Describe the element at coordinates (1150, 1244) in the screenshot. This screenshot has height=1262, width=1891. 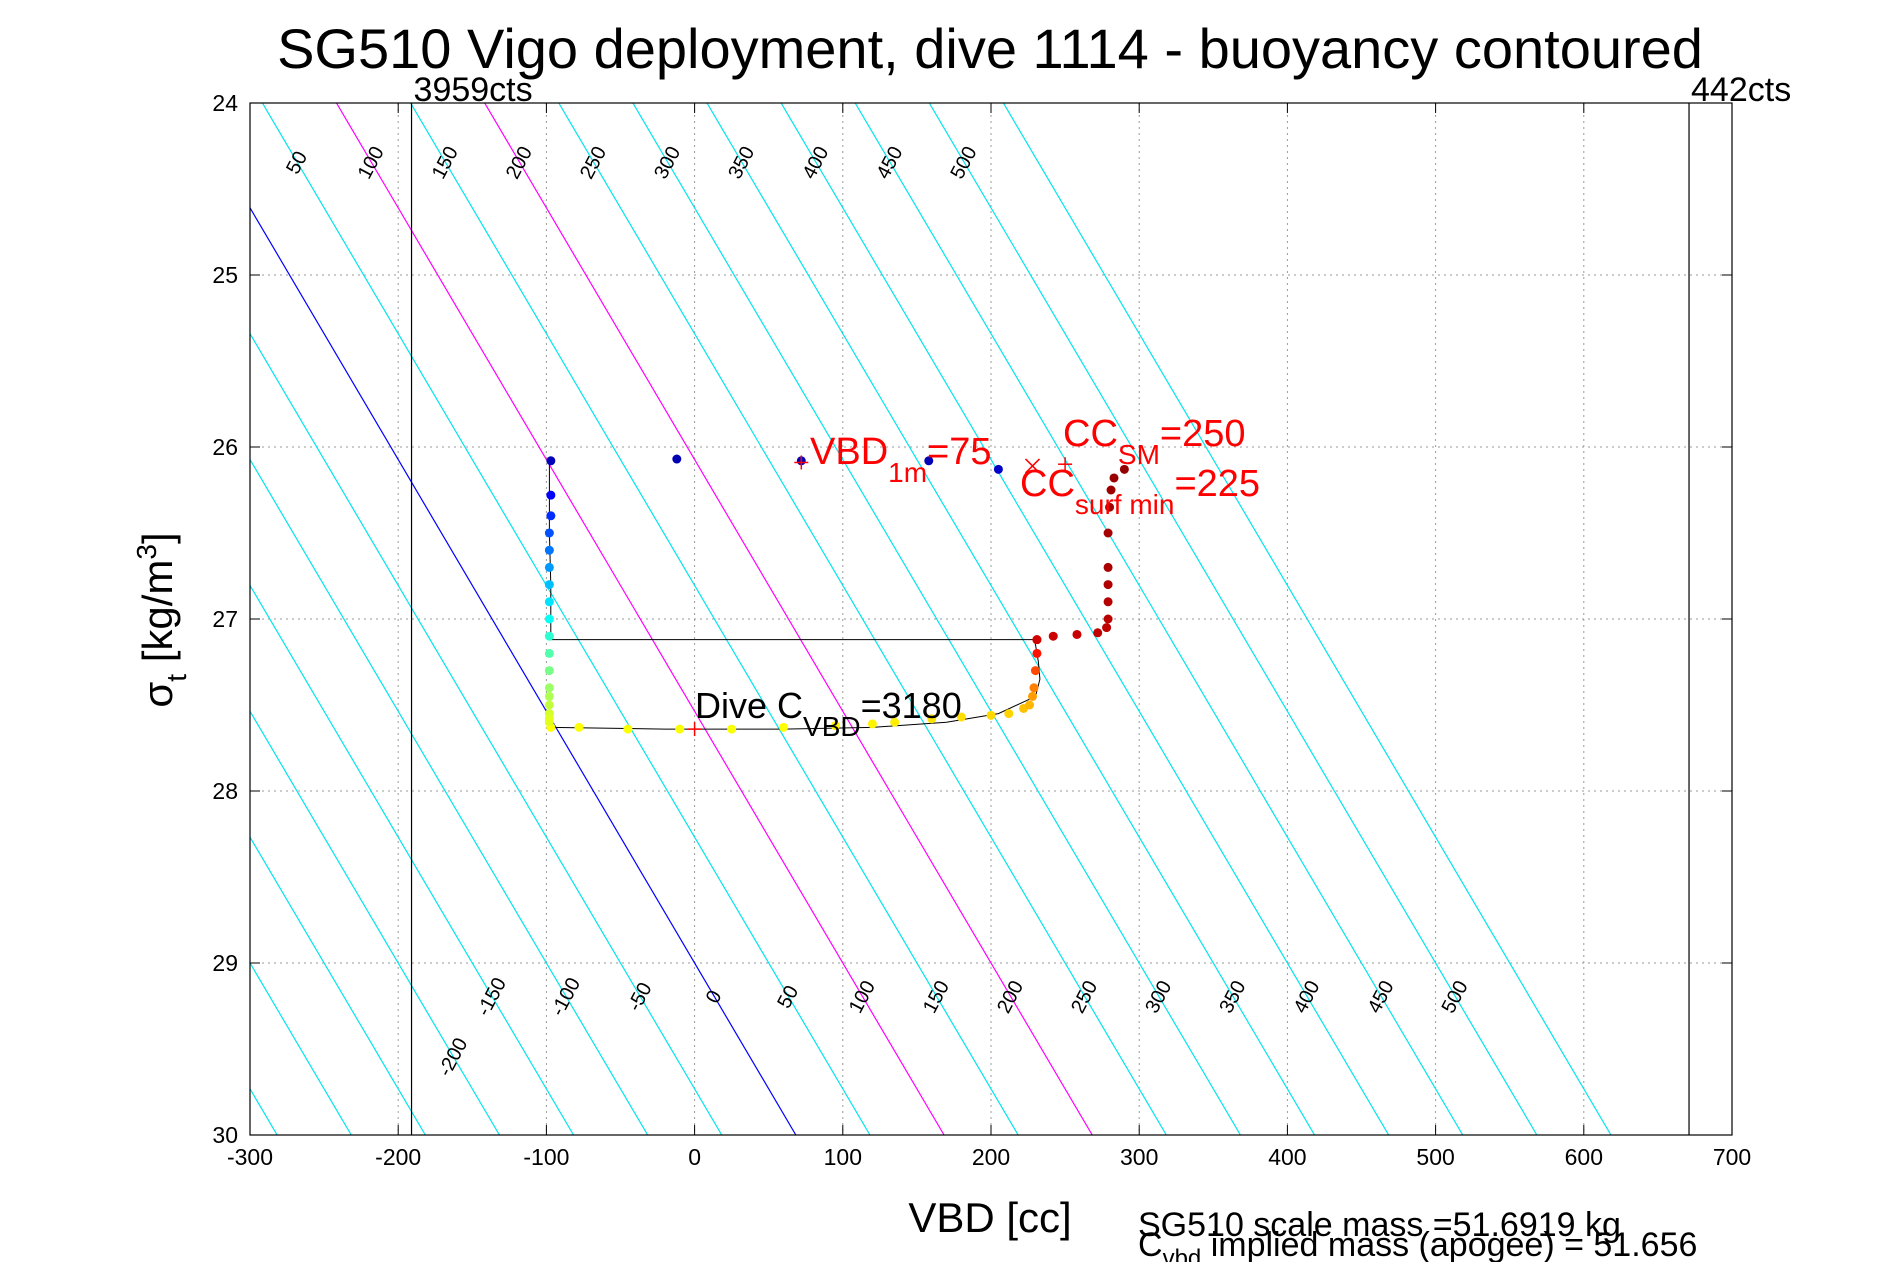
I see `implied-main: C` at that location.